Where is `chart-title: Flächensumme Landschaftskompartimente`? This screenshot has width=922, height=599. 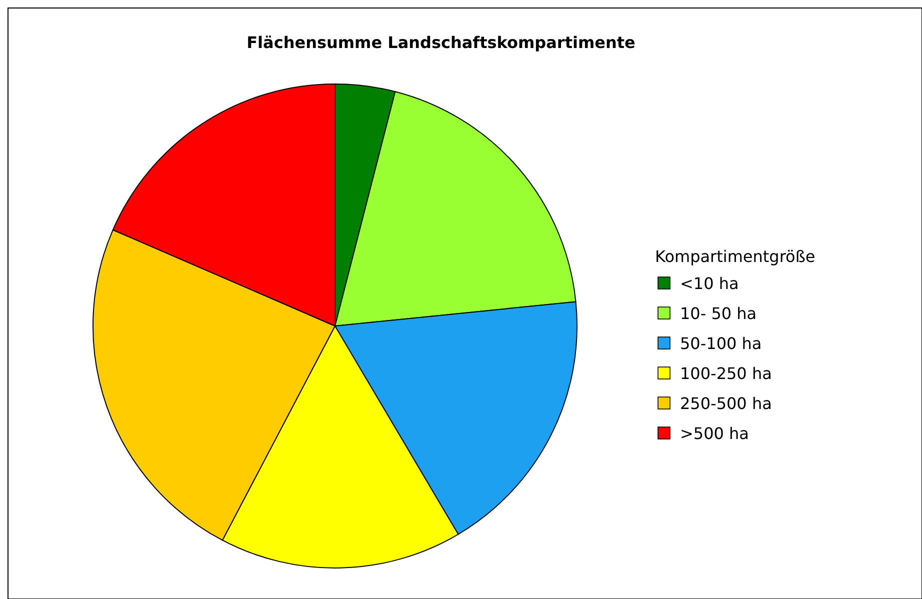 chart-title: Flächensumme Landschaftskompartimente is located at coordinates (441, 42).